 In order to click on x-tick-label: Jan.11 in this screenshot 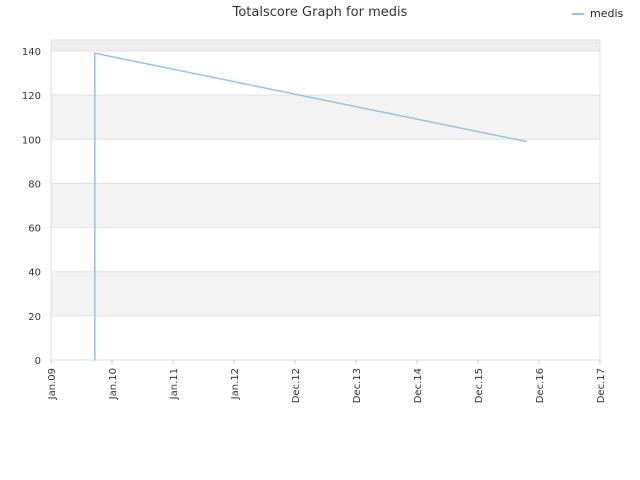, I will do `click(174, 384)`.